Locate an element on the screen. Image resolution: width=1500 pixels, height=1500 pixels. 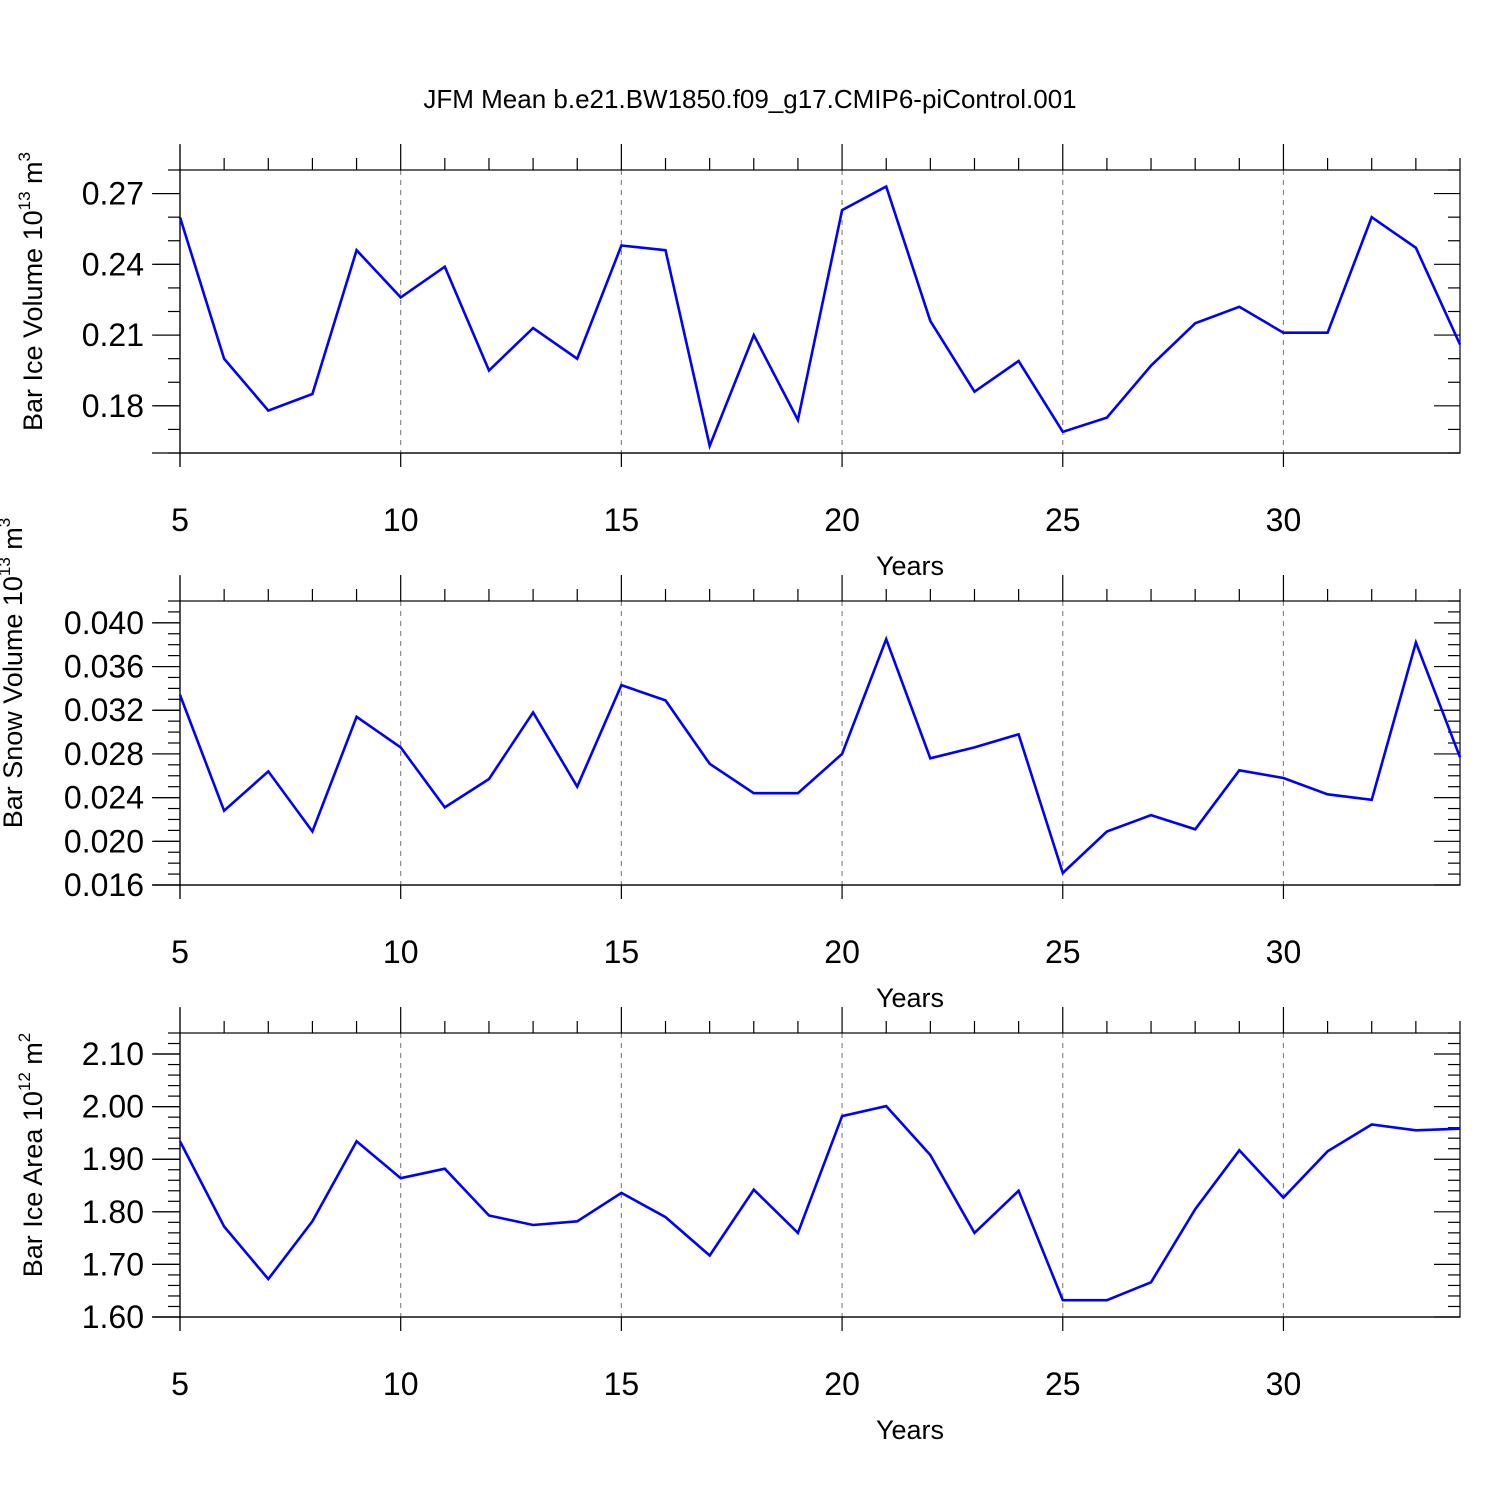
y-tick-label: 1.60 is located at coordinates (113, 1317).